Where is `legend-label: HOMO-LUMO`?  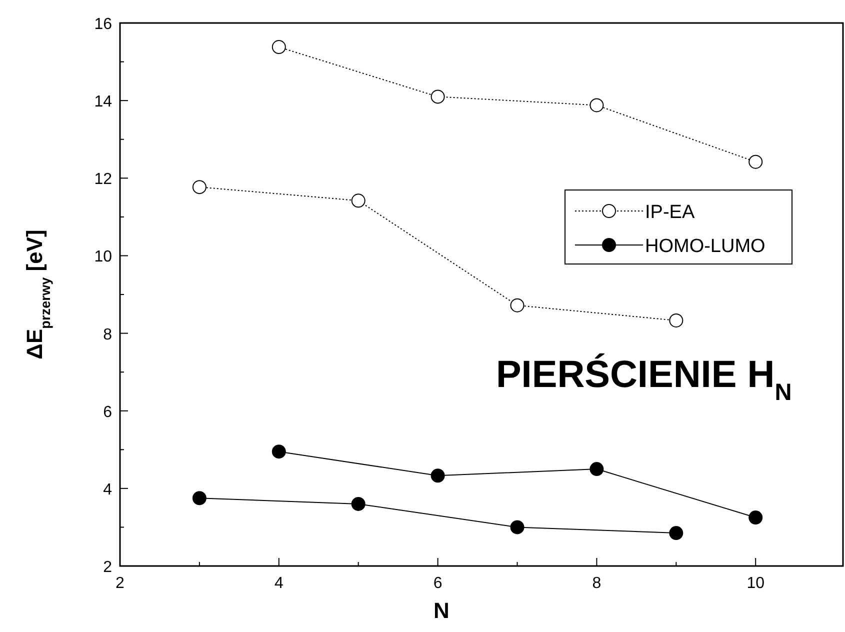 legend-label: HOMO-LUMO is located at coordinates (705, 246).